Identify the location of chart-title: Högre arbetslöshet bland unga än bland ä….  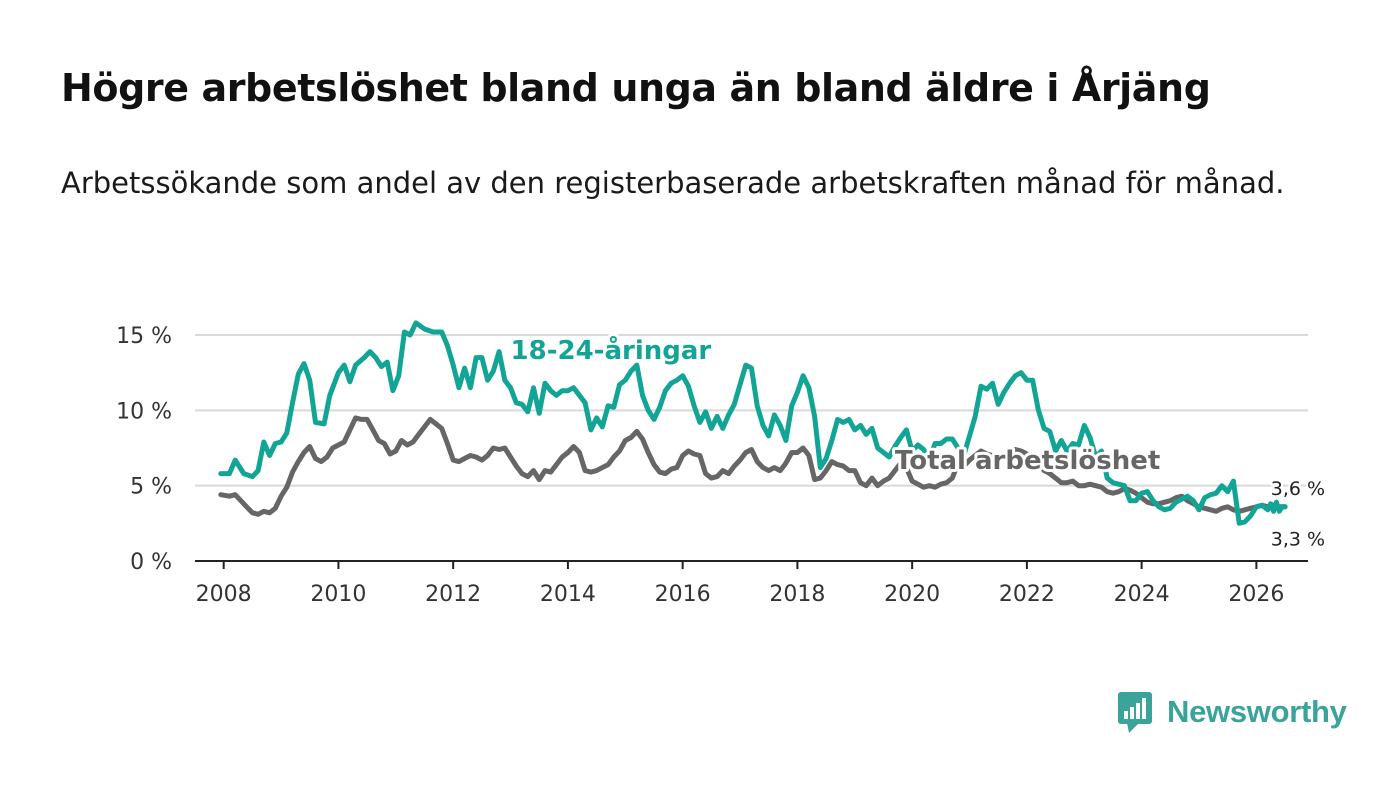
(636, 88).